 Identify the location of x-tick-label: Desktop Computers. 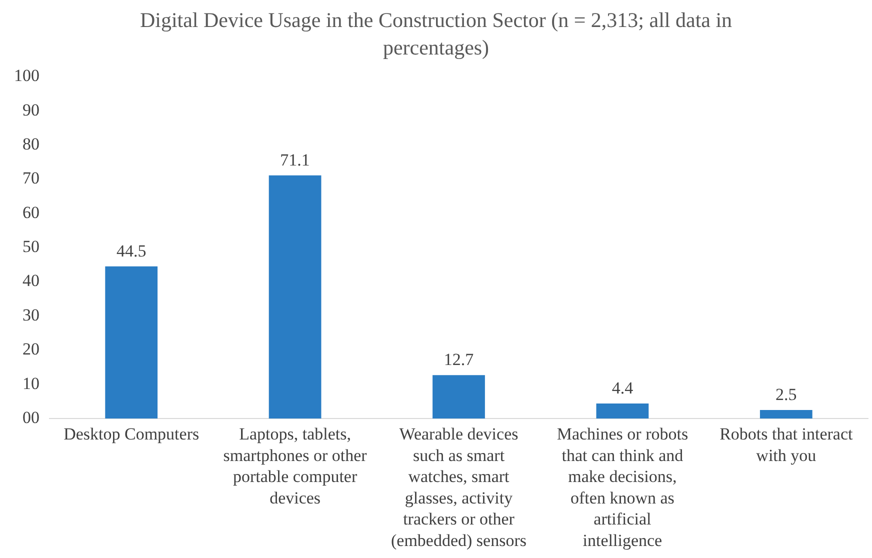
(132, 434).